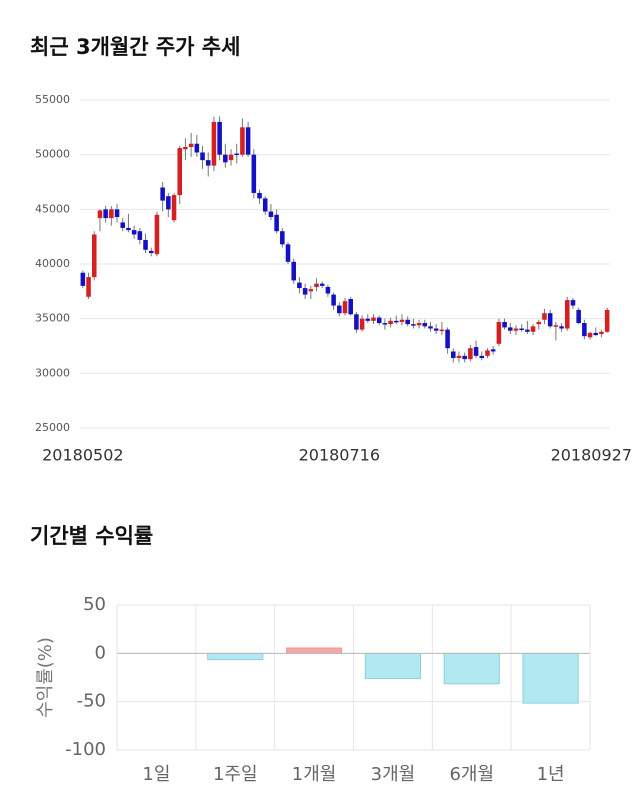  I want to click on x-tick-label: 1년, so click(551, 774).